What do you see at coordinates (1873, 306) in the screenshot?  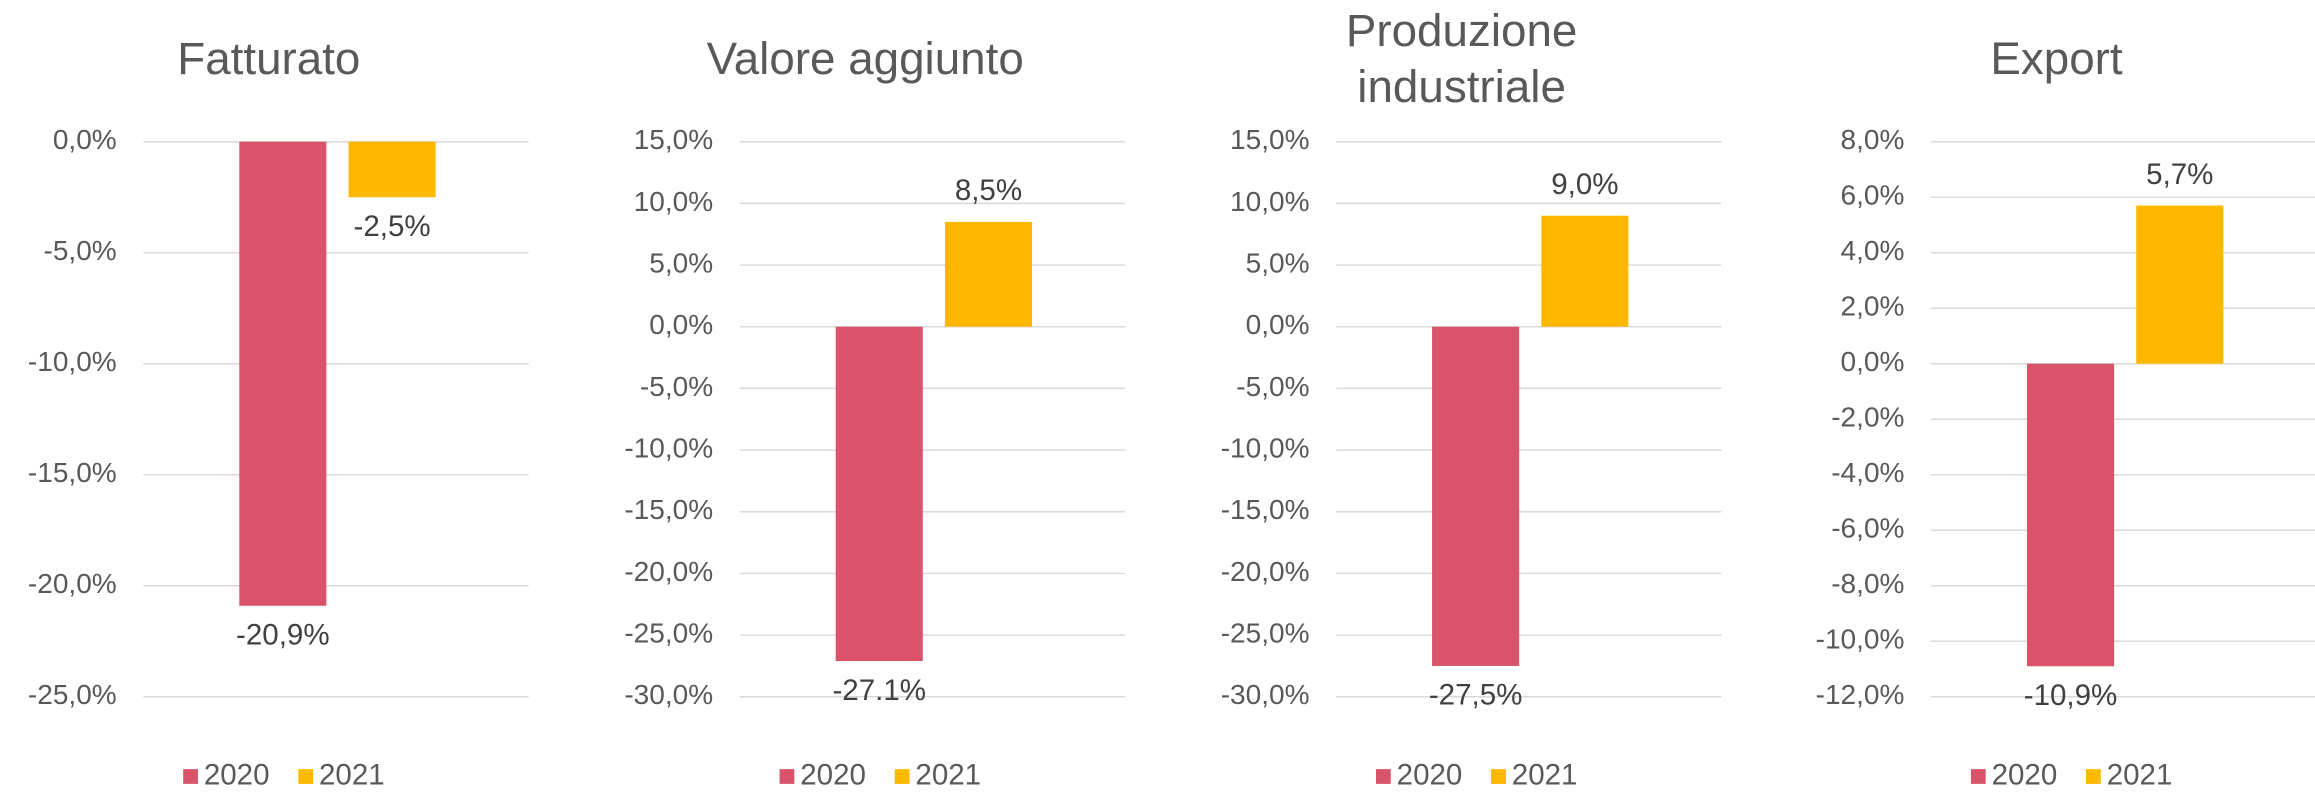 I see `y-tick-label: 2,0%` at bounding box center [1873, 306].